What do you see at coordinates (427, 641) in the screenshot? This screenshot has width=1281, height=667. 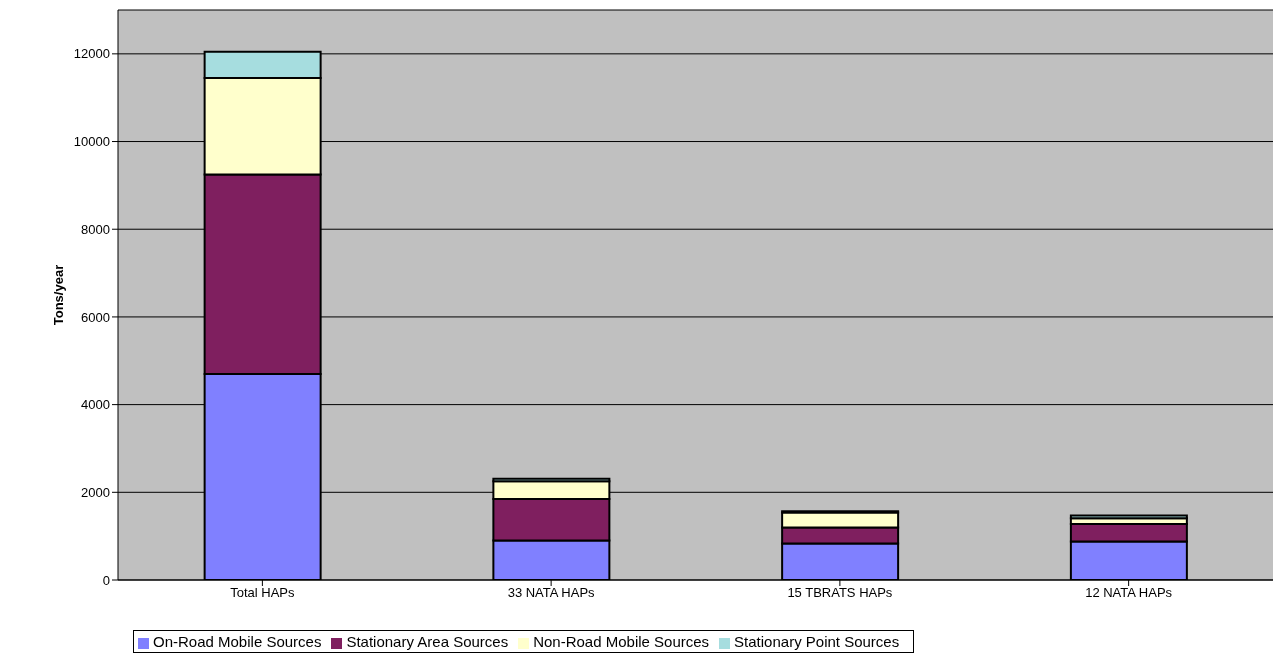 I see `legend-label: Stationary Area Sources` at bounding box center [427, 641].